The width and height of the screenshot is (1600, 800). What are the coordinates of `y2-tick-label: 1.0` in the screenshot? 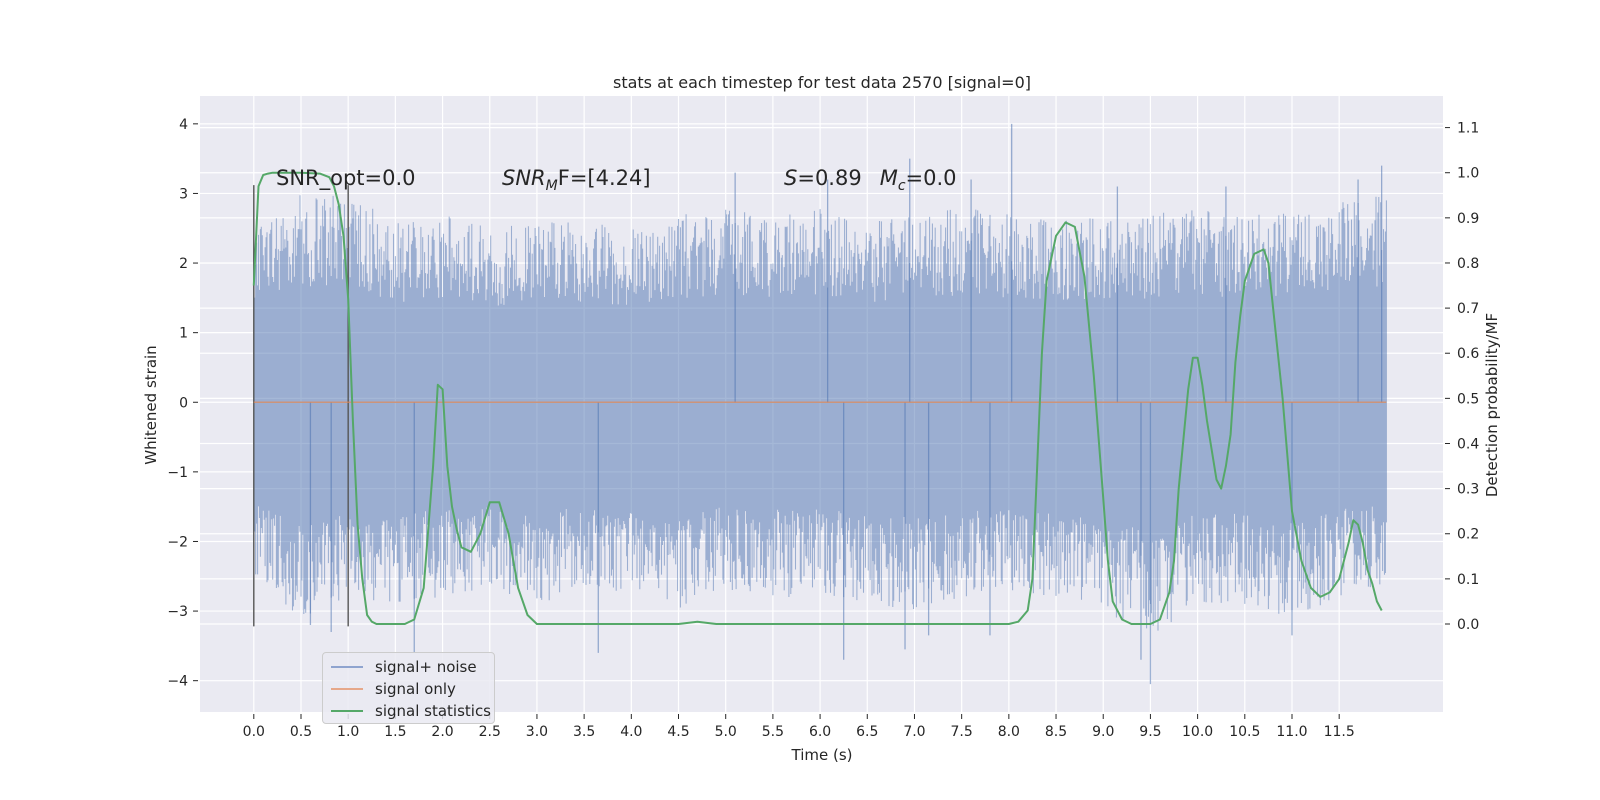 It's located at (1468, 174).